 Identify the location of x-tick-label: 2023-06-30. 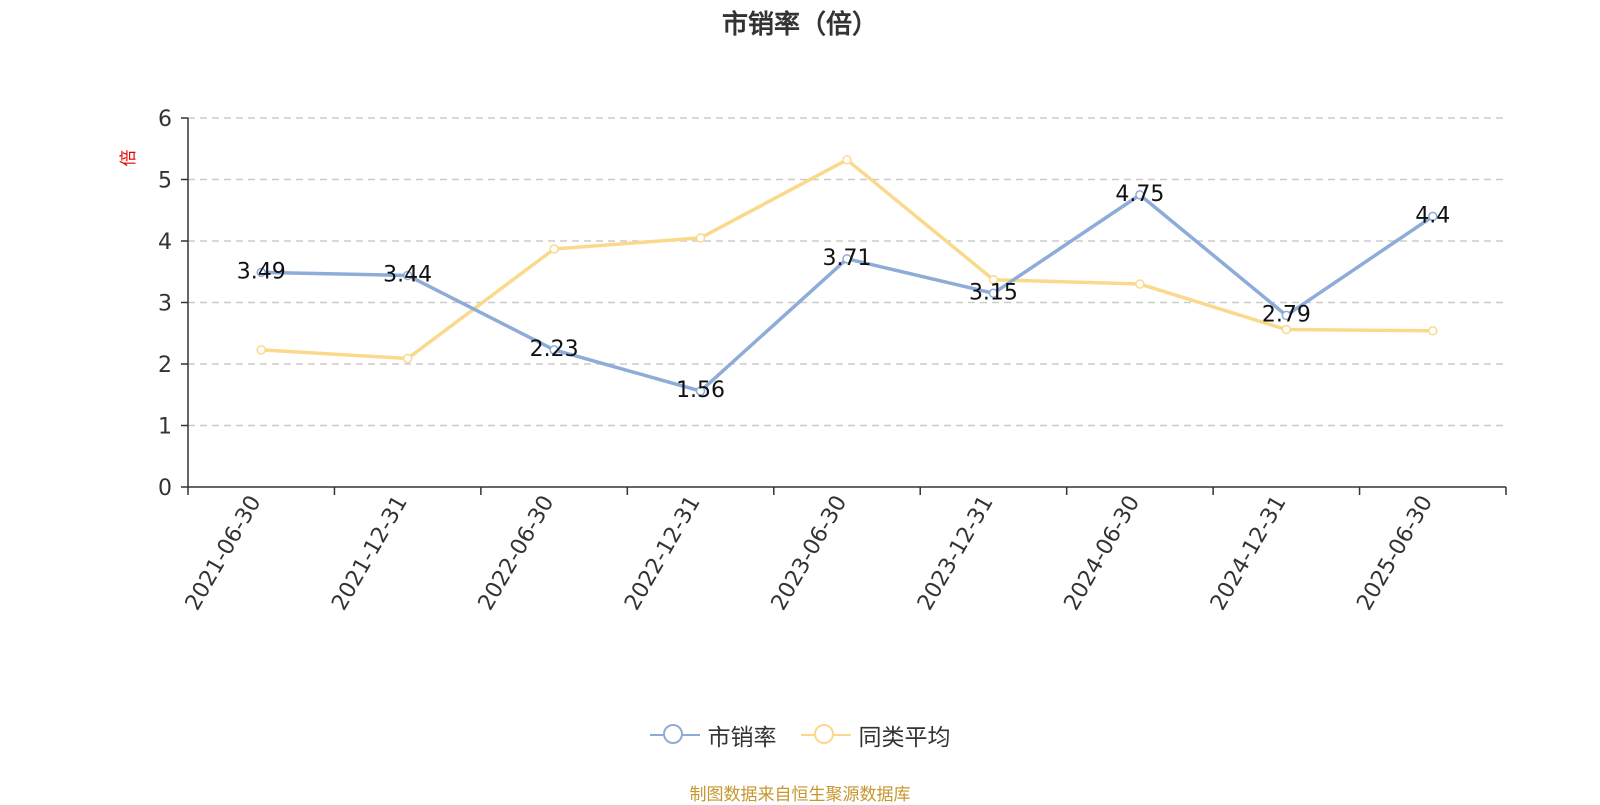
(810, 553).